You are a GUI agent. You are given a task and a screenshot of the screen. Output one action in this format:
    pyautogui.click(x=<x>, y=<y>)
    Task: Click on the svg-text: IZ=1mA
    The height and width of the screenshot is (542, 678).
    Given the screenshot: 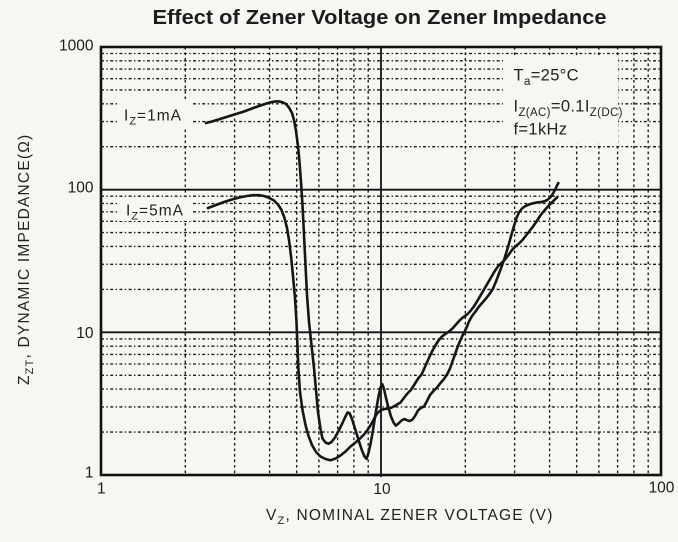 What is the action you would take?
    pyautogui.click(x=153, y=117)
    